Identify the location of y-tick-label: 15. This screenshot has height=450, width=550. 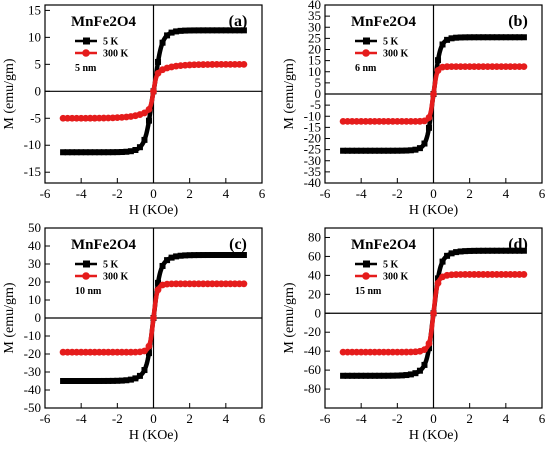
(34, 9).